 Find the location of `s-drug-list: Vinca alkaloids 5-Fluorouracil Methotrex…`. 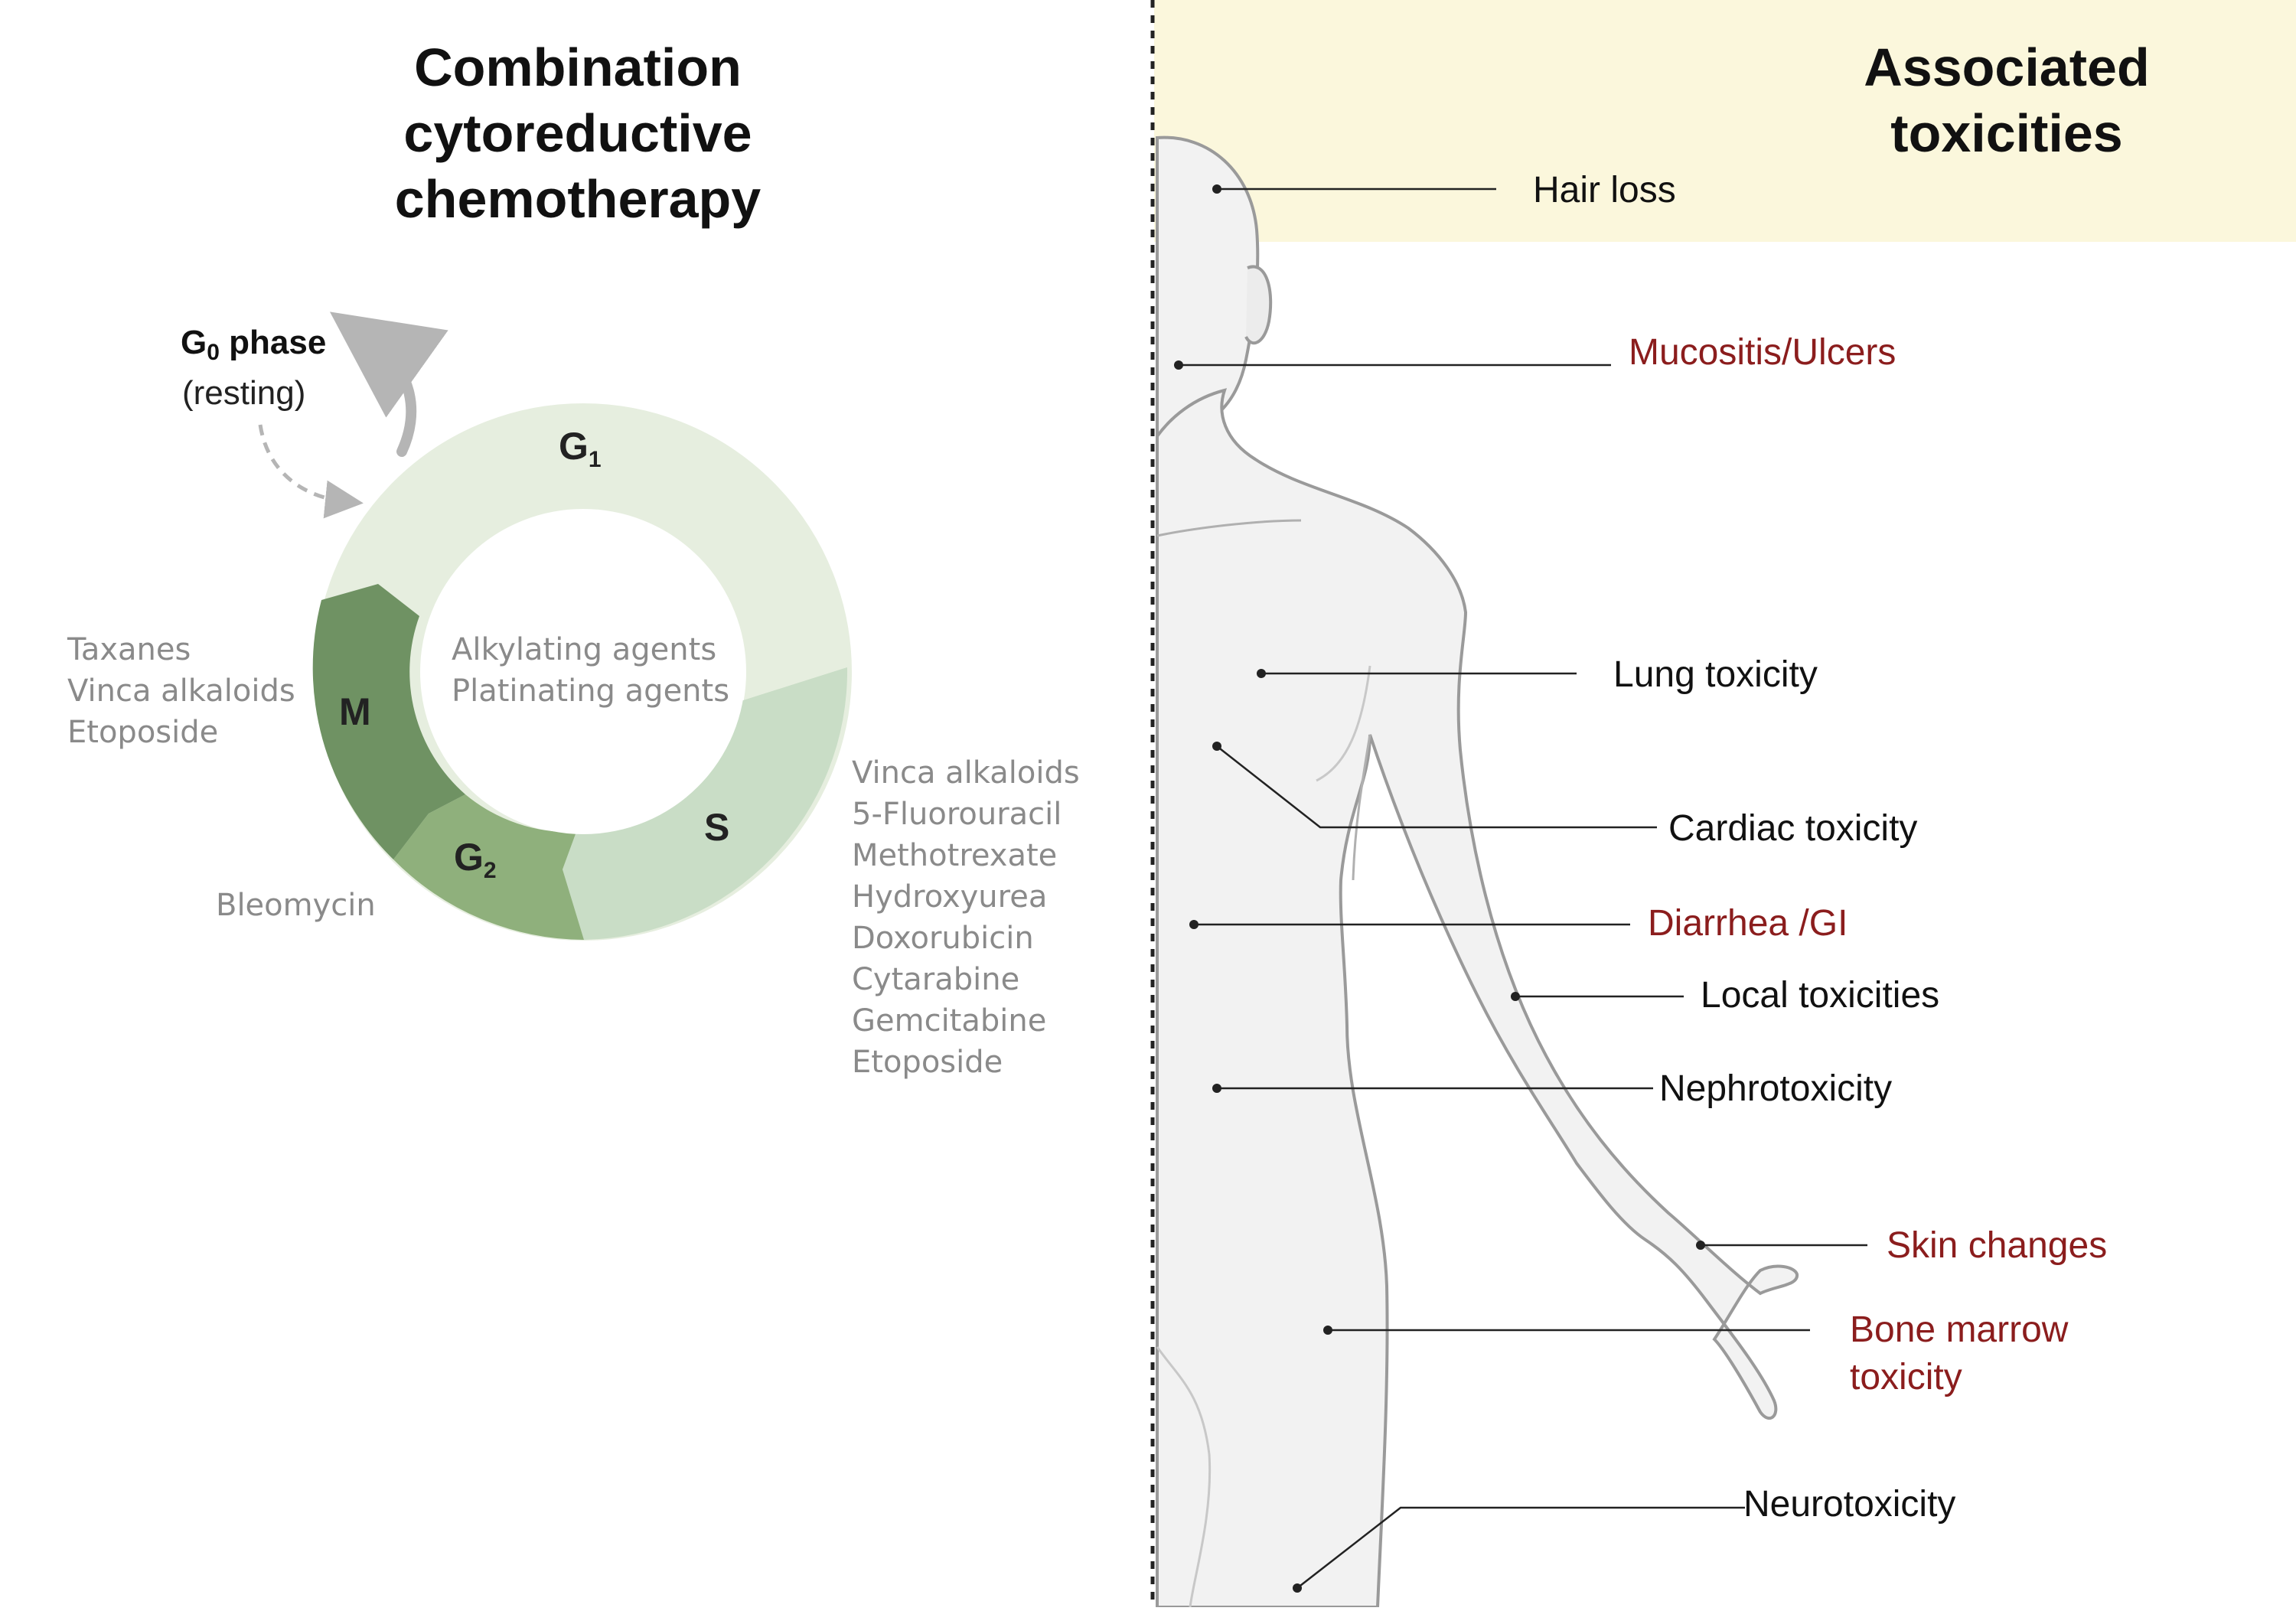

s-drug-list: Vinca alkaloids 5-Fluorouracil Methotrex… is located at coordinates (966, 917).